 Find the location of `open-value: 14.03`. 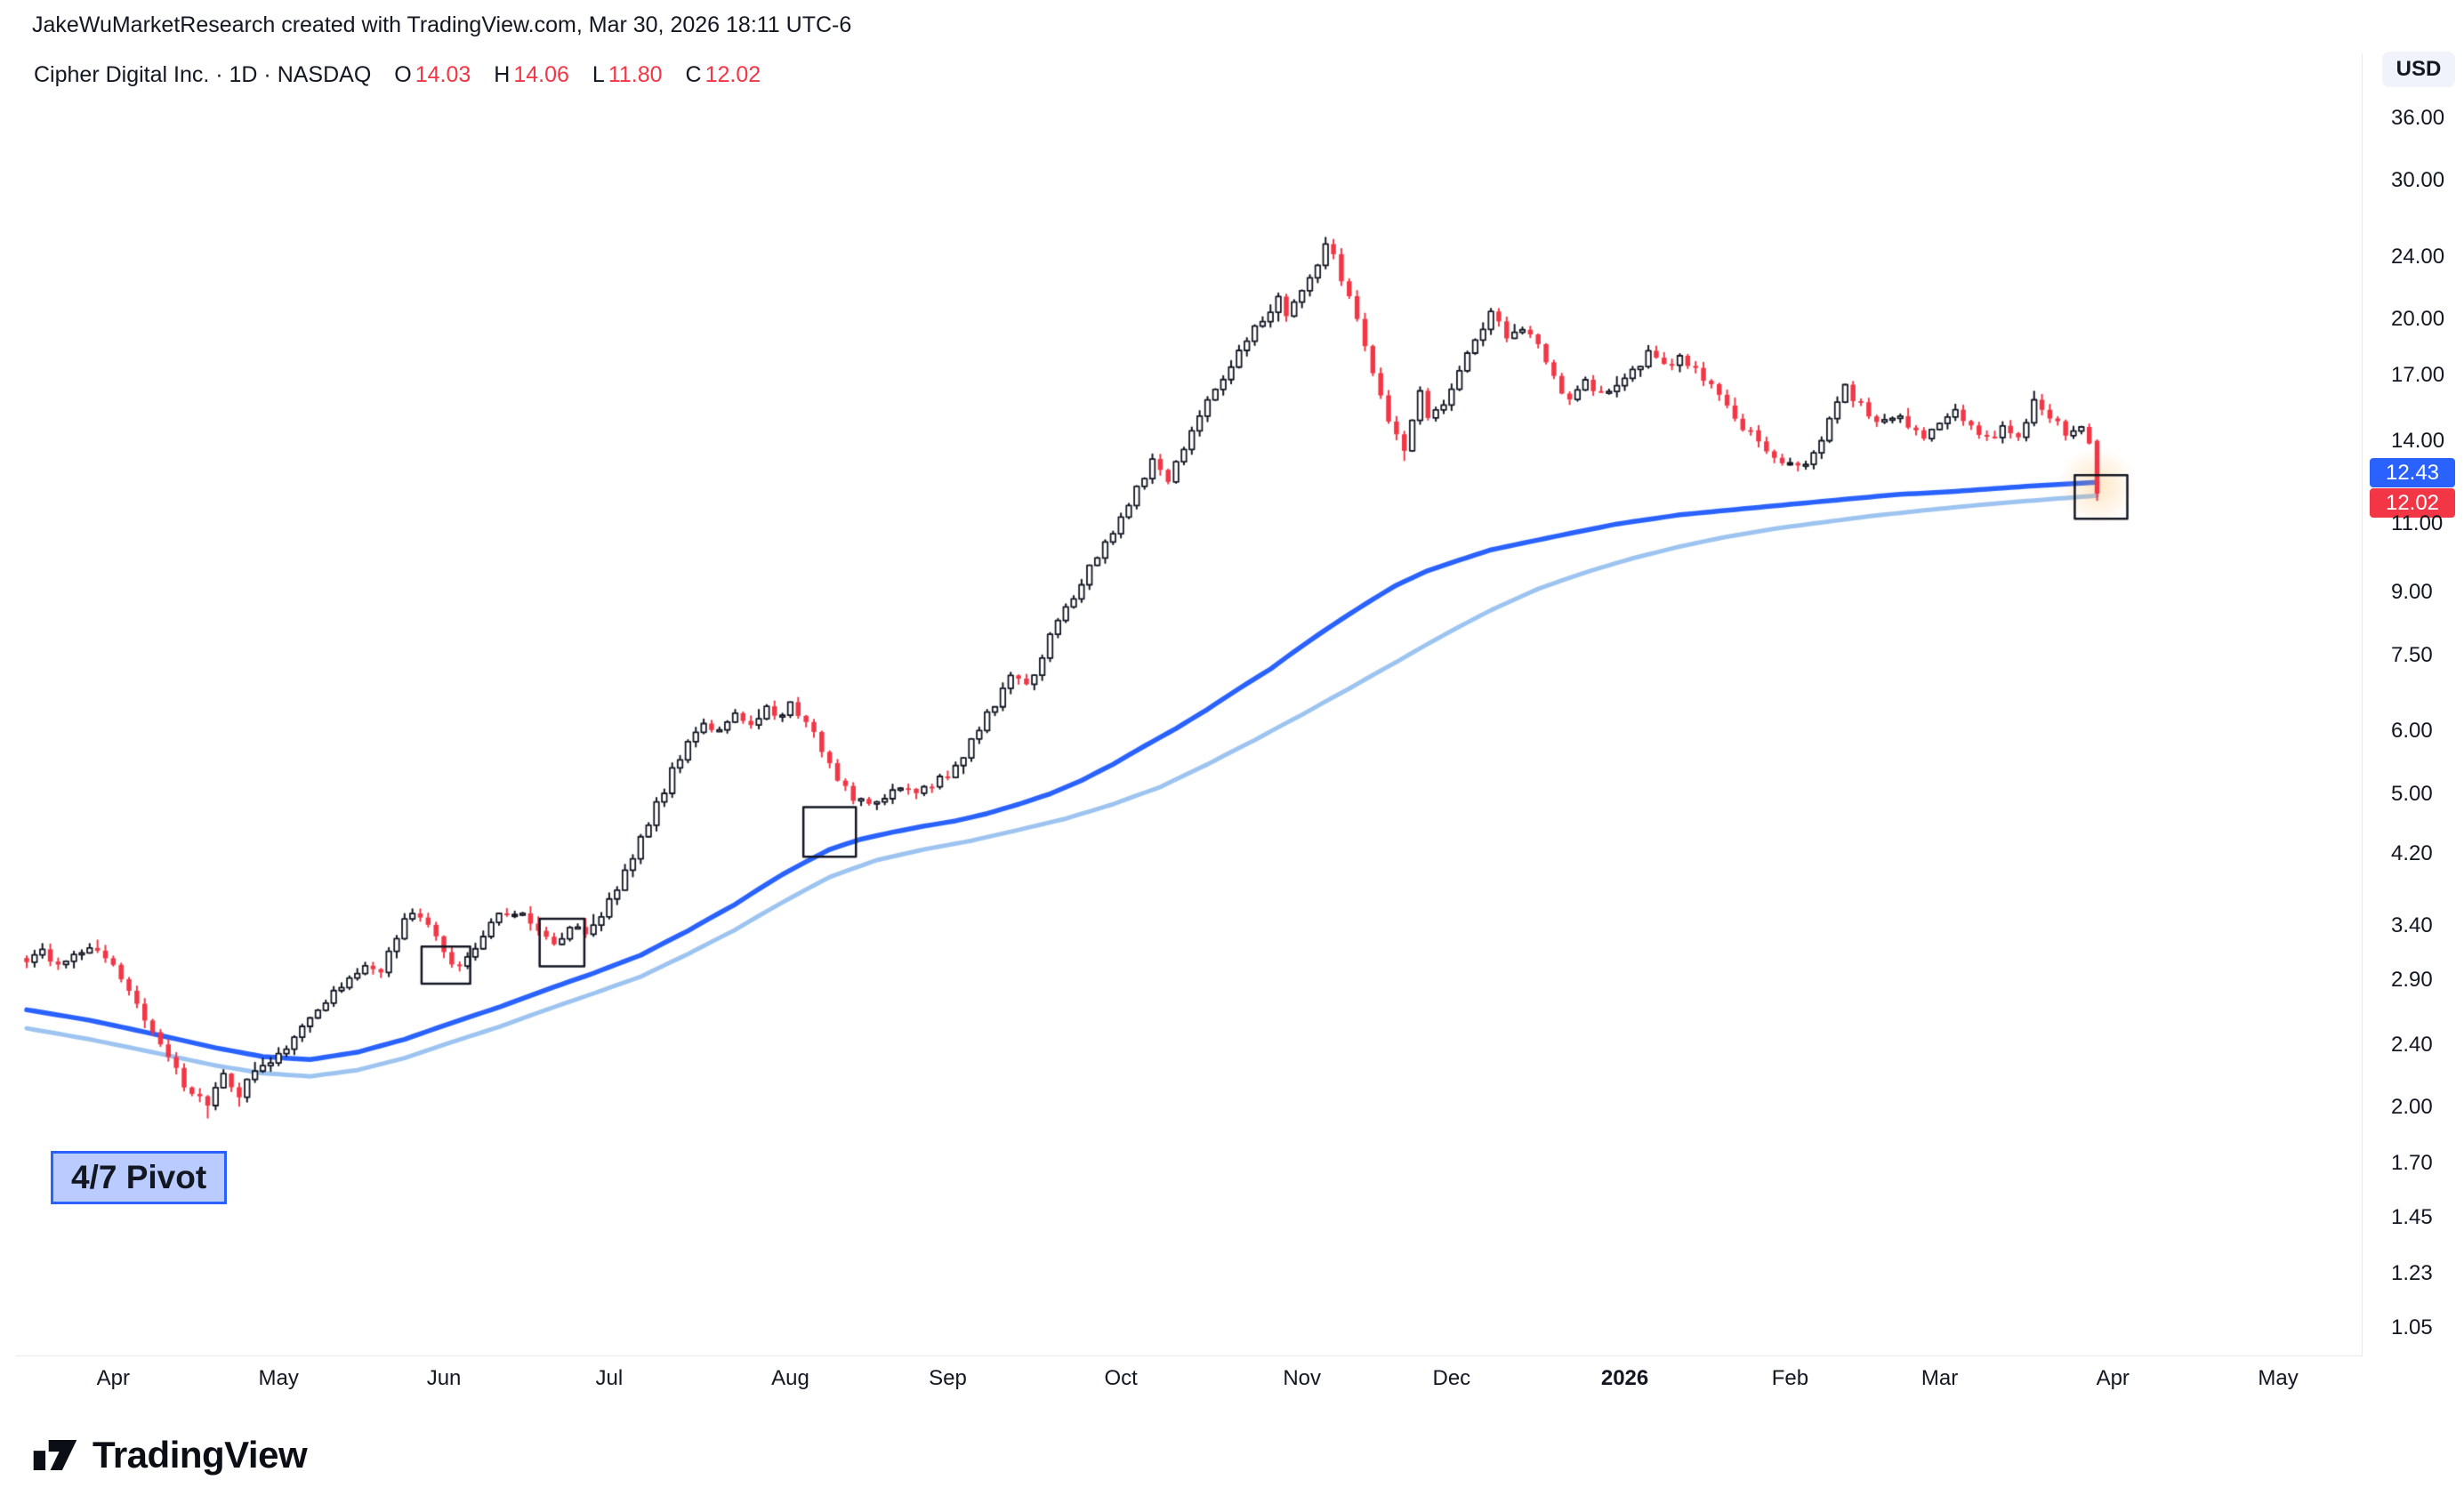

open-value: 14.03 is located at coordinates (443, 74).